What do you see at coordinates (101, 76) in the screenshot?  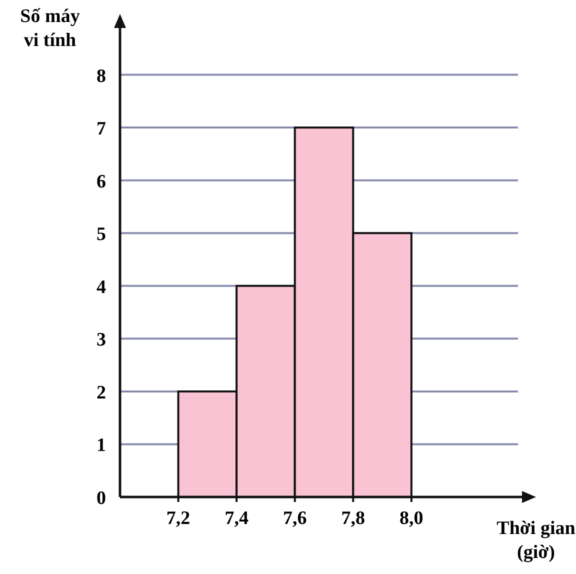 I see `y-tick-label: 8` at bounding box center [101, 76].